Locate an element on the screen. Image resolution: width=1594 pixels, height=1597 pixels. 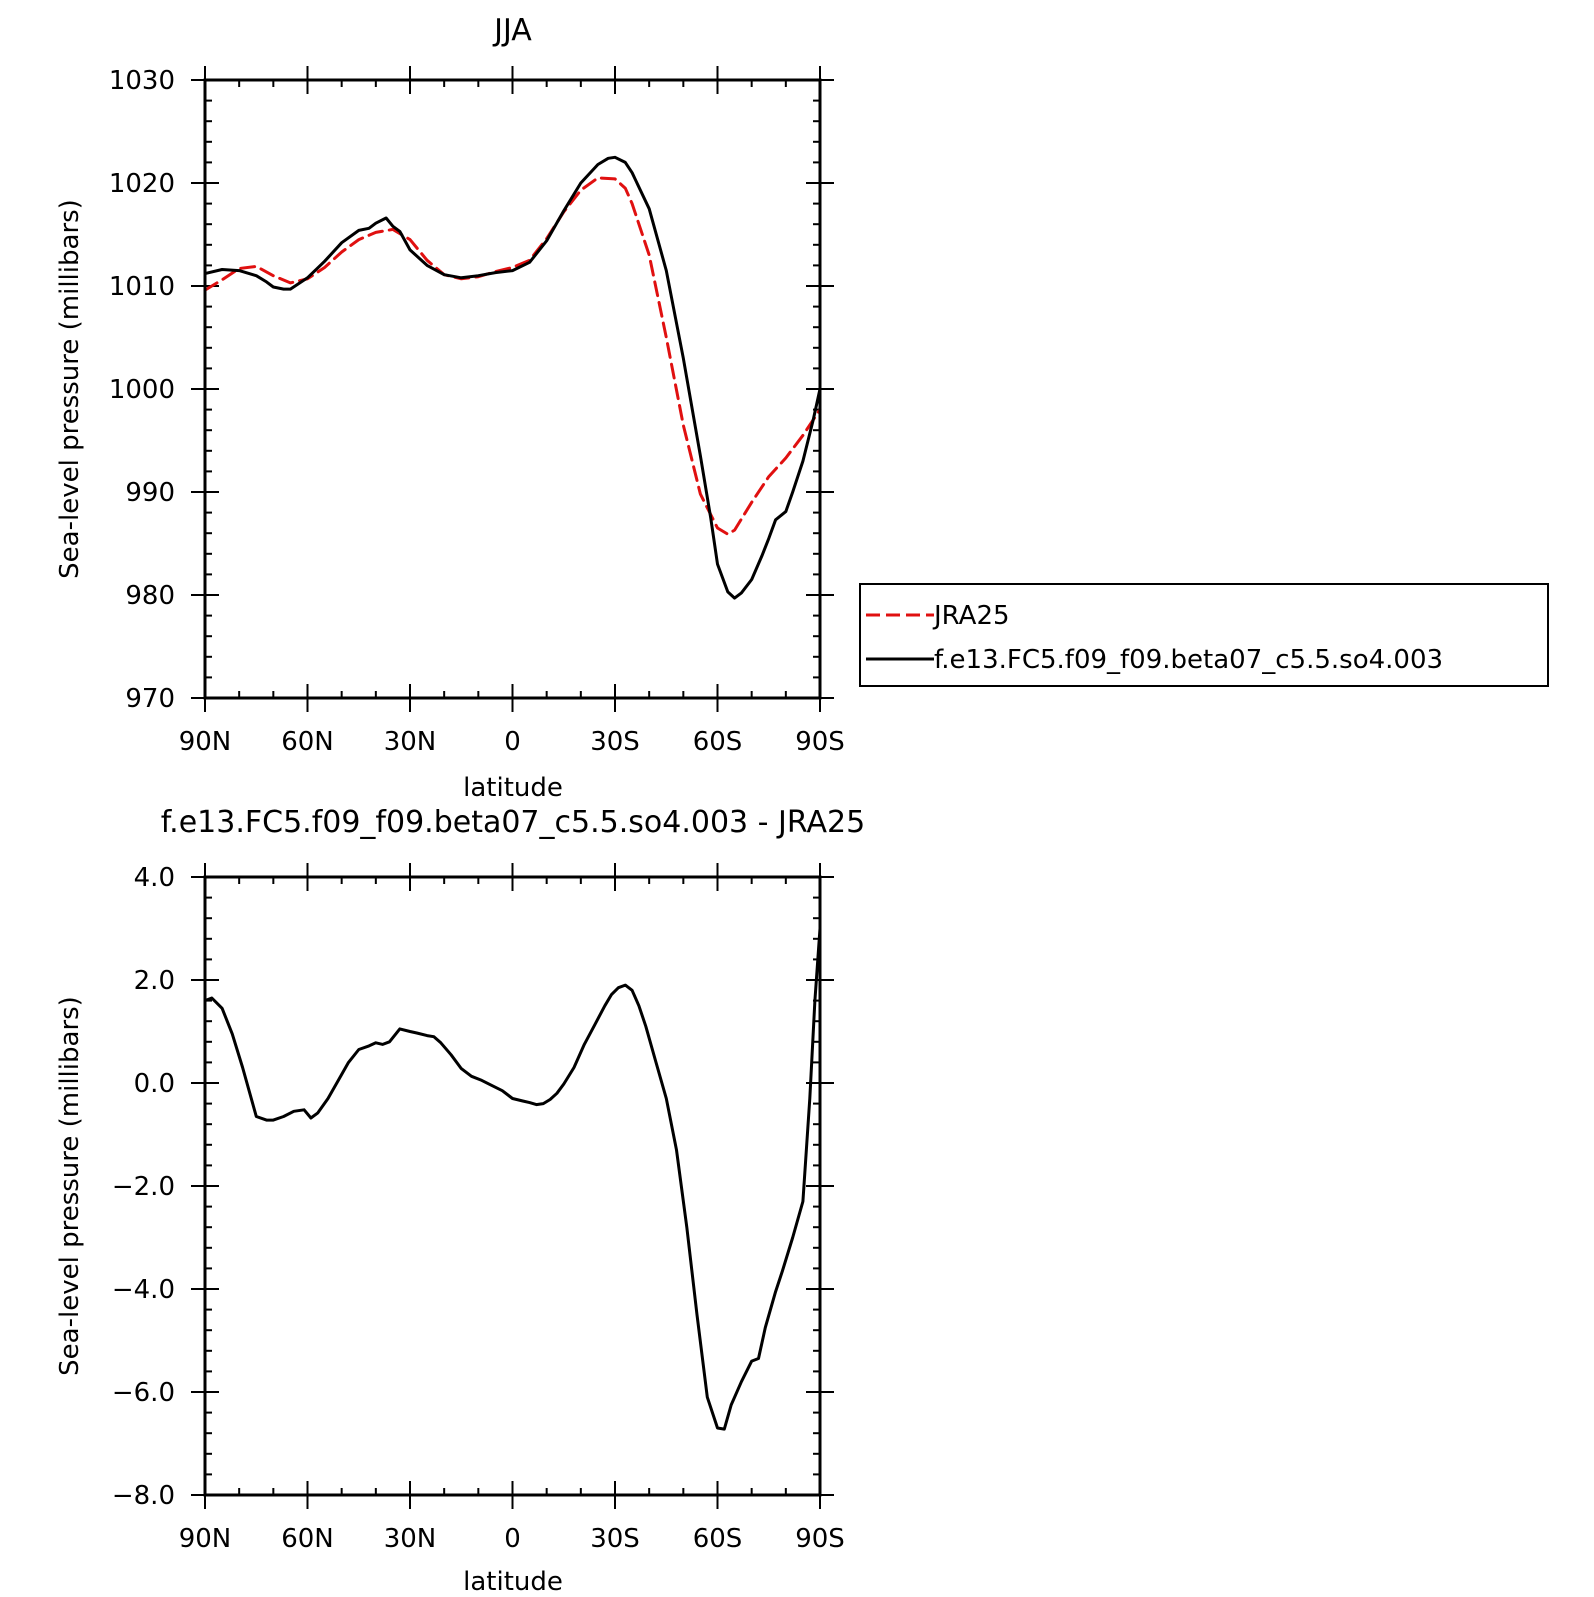
bottom-y-tick-label: 2.0 is located at coordinates (154, 981).